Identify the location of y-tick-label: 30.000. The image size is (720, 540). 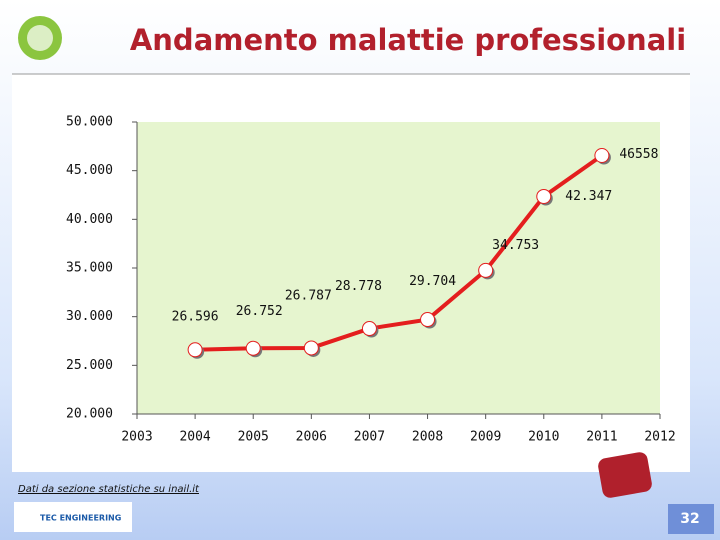
(89, 316).